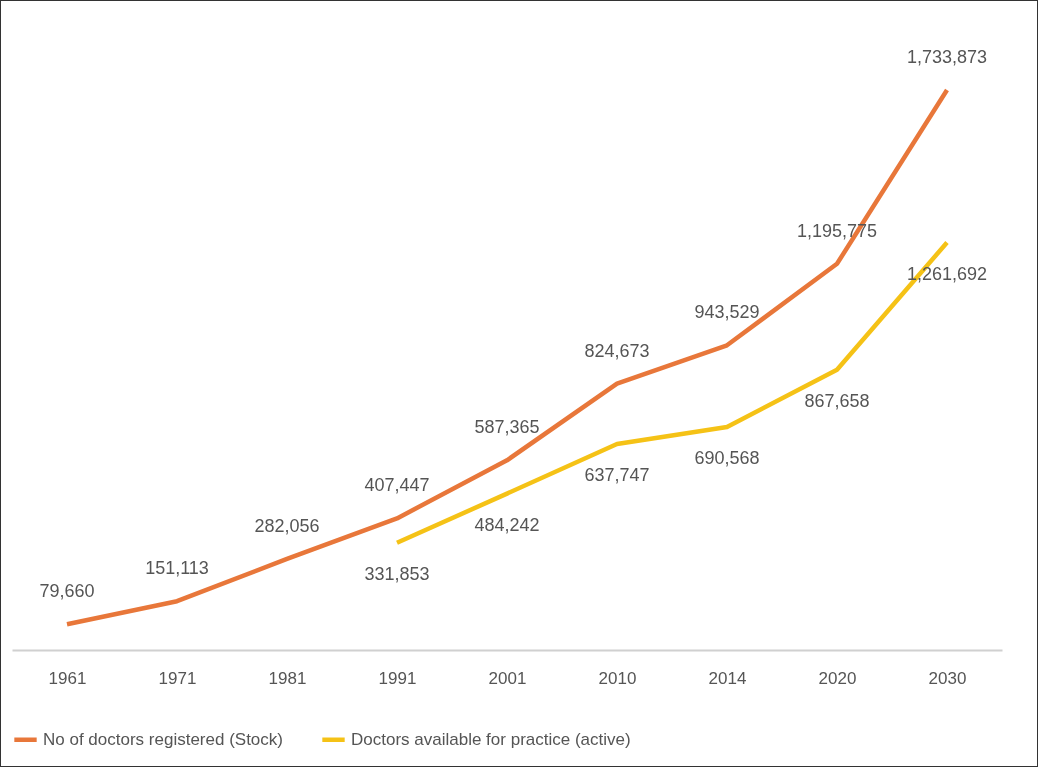 This screenshot has width=1038, height=767. Describe the element at coordinates (617, 350) in the screenshot. I see `data-label: 824,673` at that location.